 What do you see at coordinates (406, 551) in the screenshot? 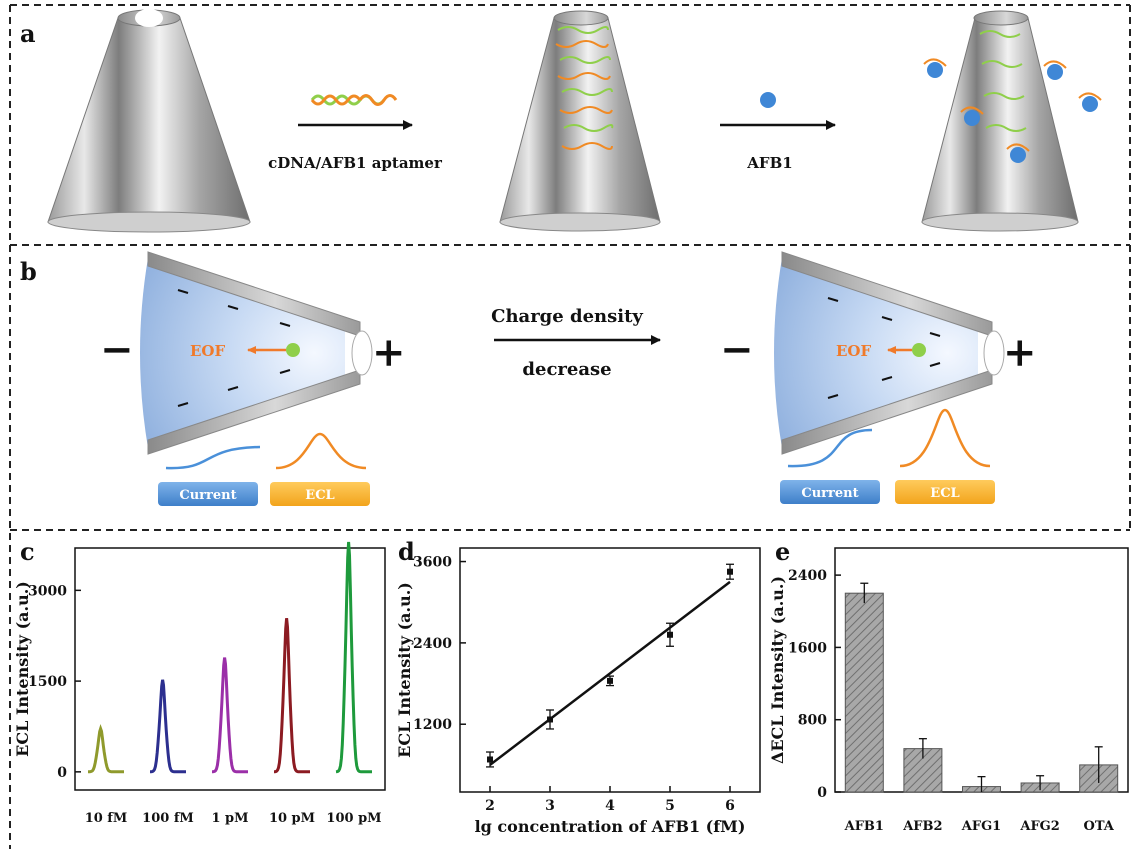
I see `panel-d-letter: d` at bounding box center [406, 551].